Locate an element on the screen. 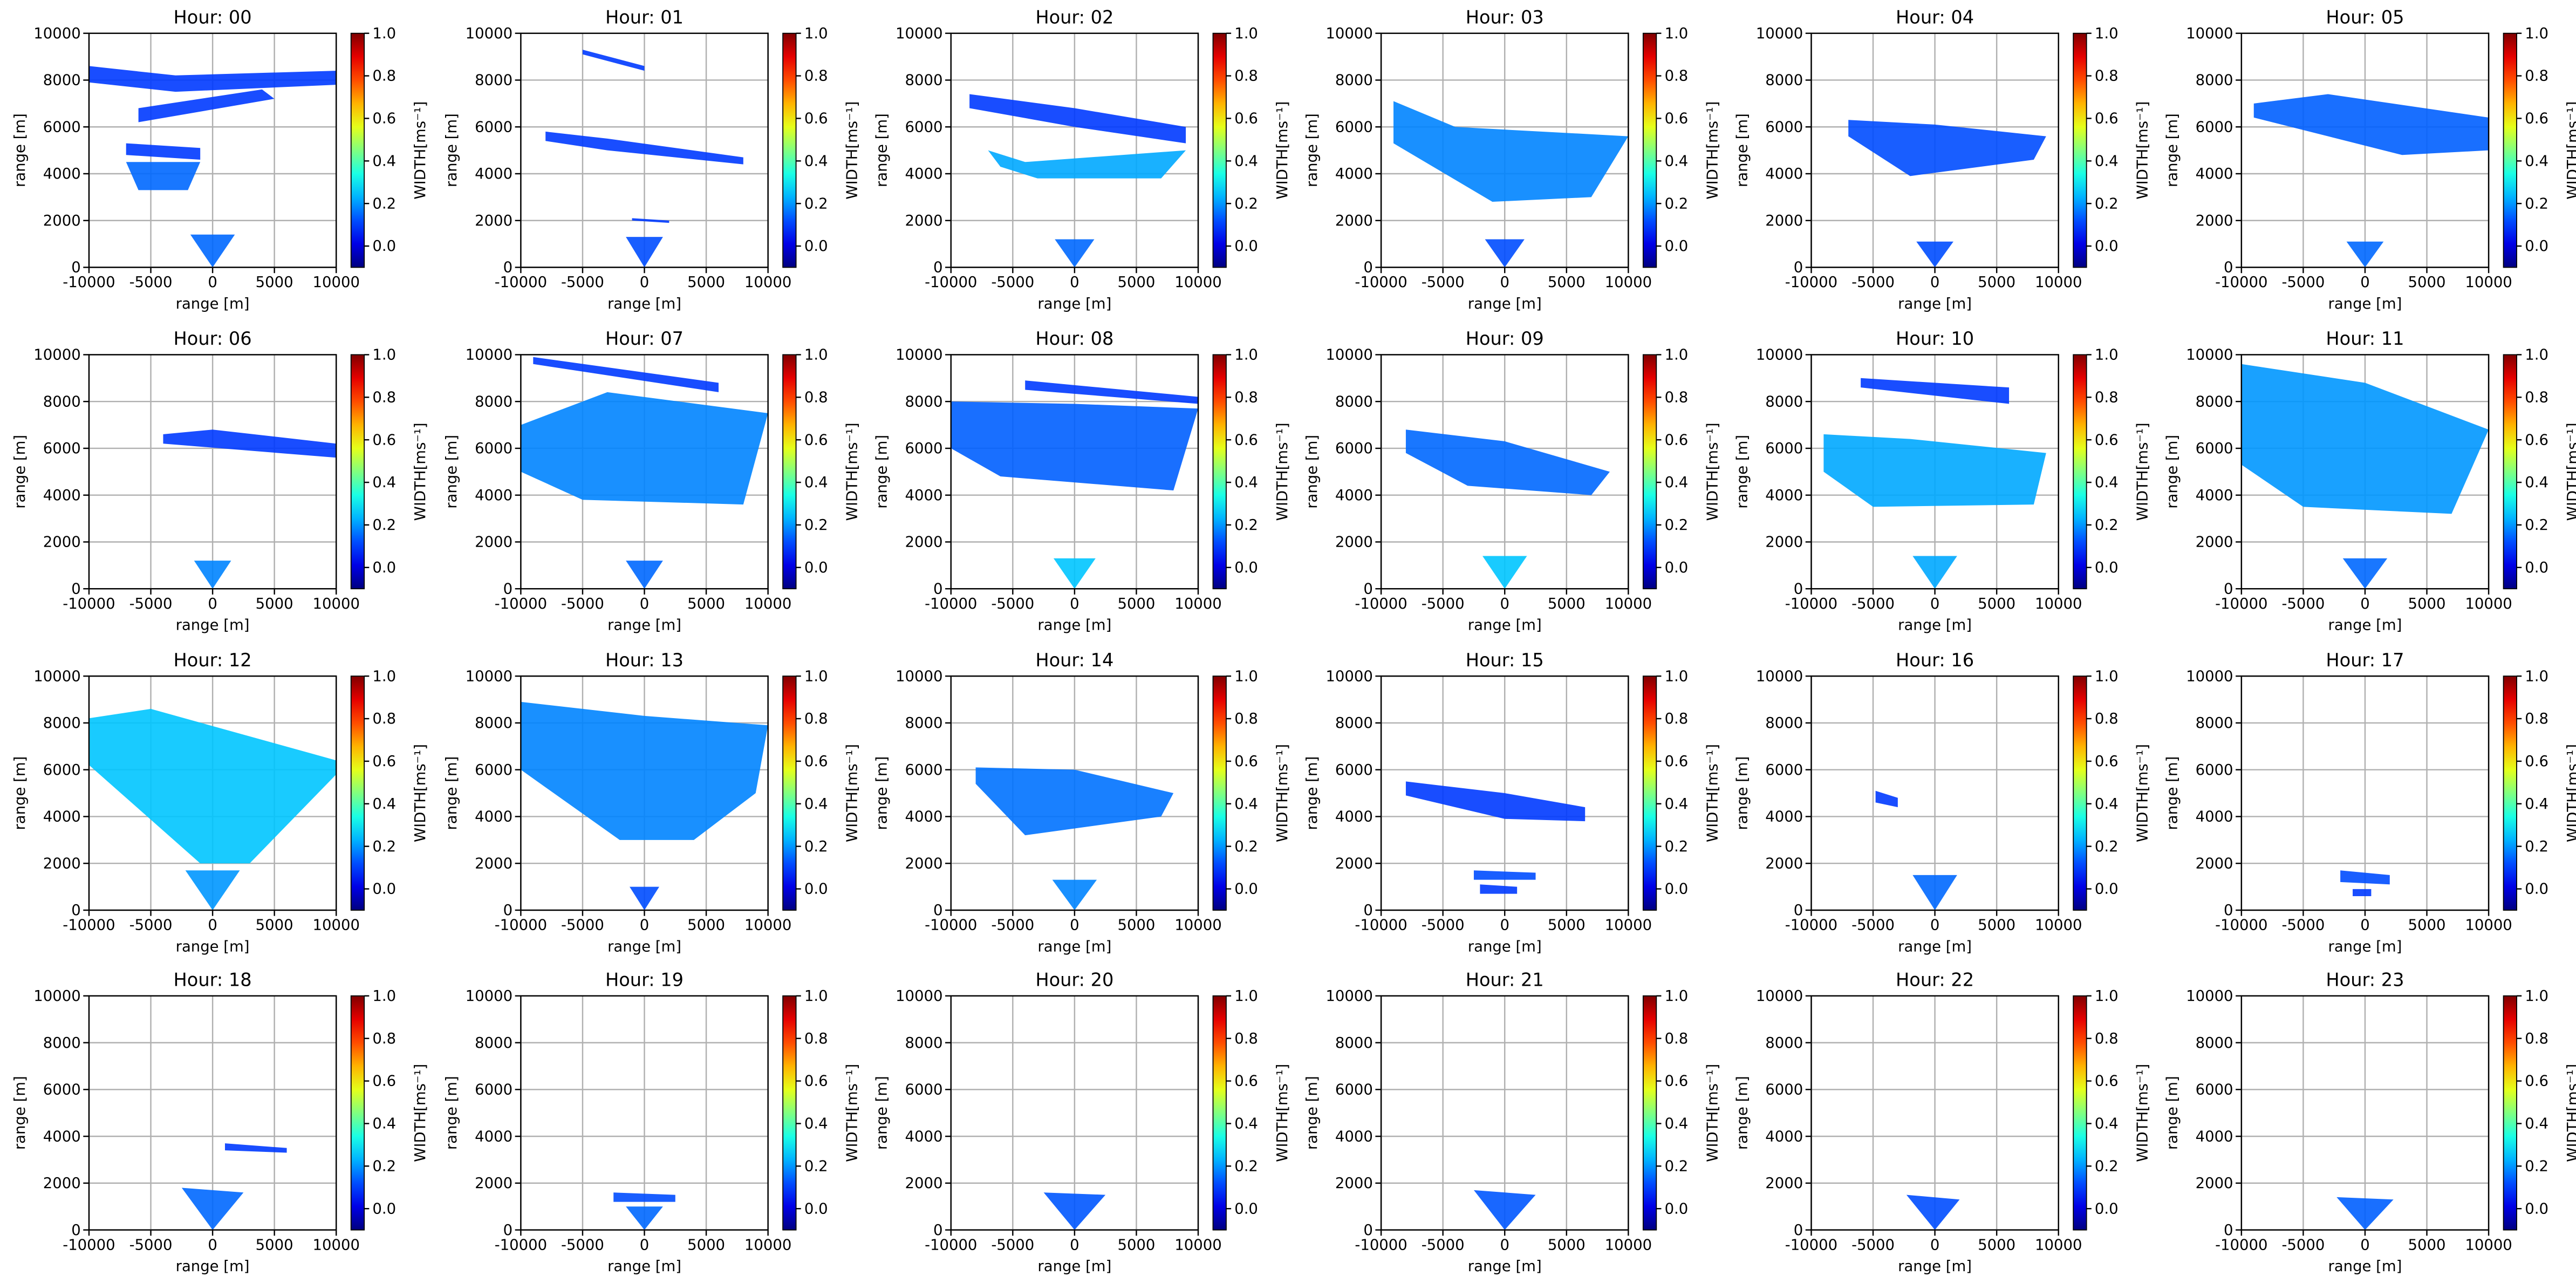 Image resolution: width=2576 pixels, height=1283 pixels. subplot-title: Hour: 02 is located at coordinates (1074, 17).